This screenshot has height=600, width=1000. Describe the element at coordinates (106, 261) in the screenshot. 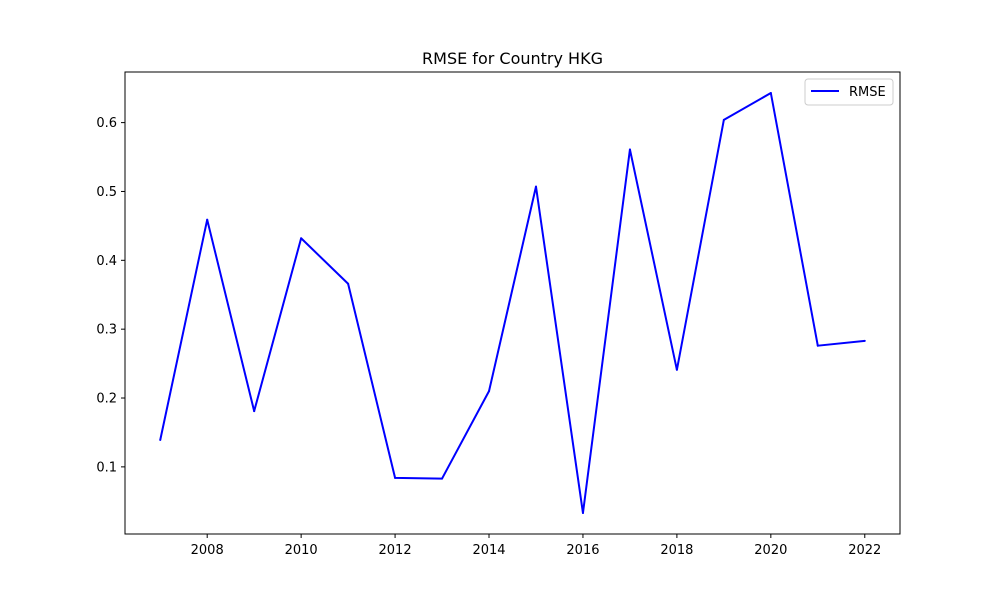

I see `y-tick-label: 0.4` at that location.